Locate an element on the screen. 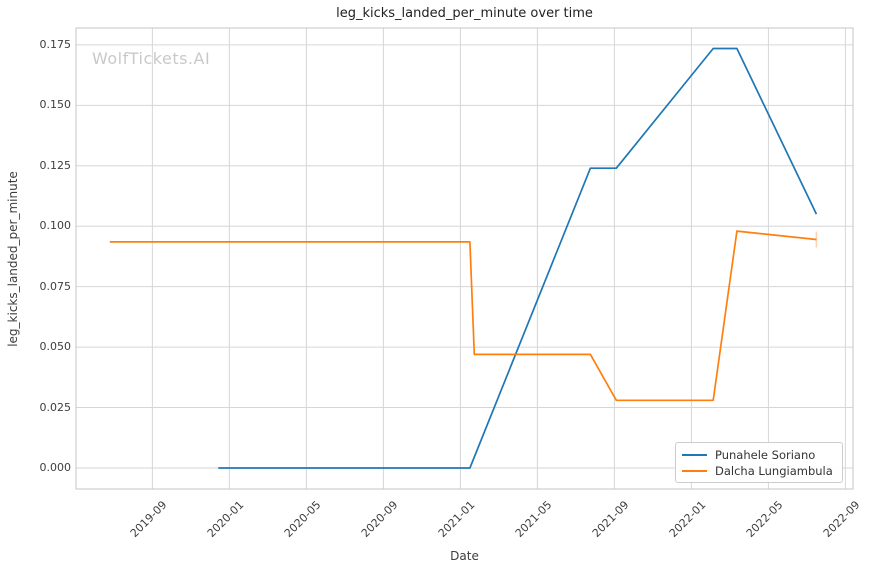 This screenshot has height=575, width=877. legend-item: Dalcha Lungiambula is located at coordinates (759, 471).